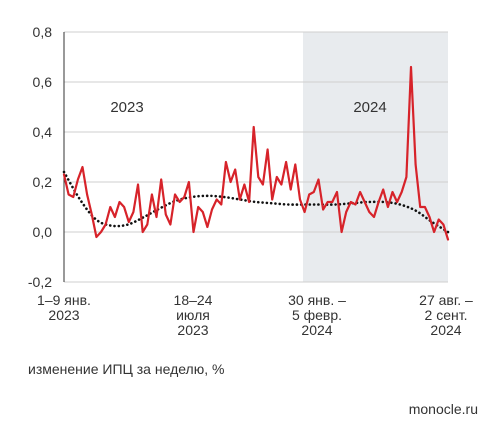 Image resolution: width=502 pixels, height=439 pixels. What do you see at coordinates (43, 82) in the screenshot?
I see `y-tick-label: 0,6` at bounding box center [43, 82].